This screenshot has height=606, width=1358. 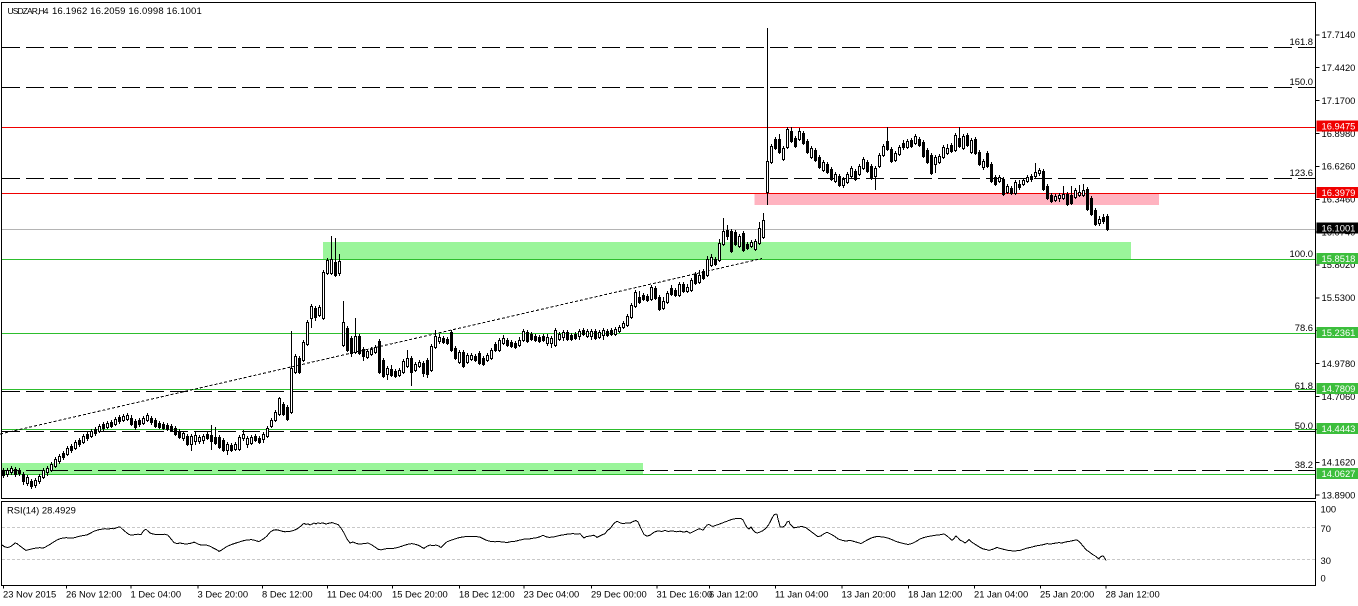 I want to click on svg-text: 16.3979, so click(x=1339, y=192).